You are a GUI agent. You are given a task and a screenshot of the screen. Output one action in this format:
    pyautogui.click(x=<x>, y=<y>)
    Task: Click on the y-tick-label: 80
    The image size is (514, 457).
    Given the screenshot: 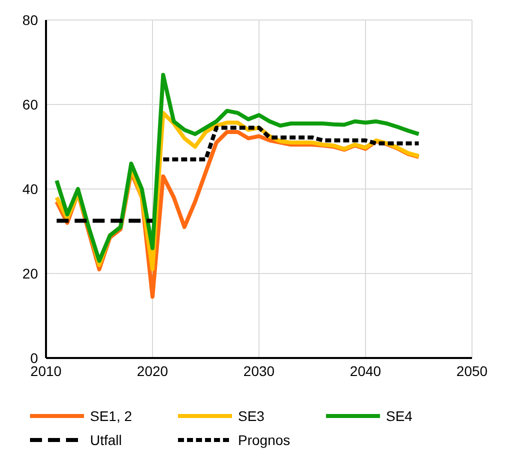 What is the action you would take?
    pyautogui.click(x=30, y=20)
    